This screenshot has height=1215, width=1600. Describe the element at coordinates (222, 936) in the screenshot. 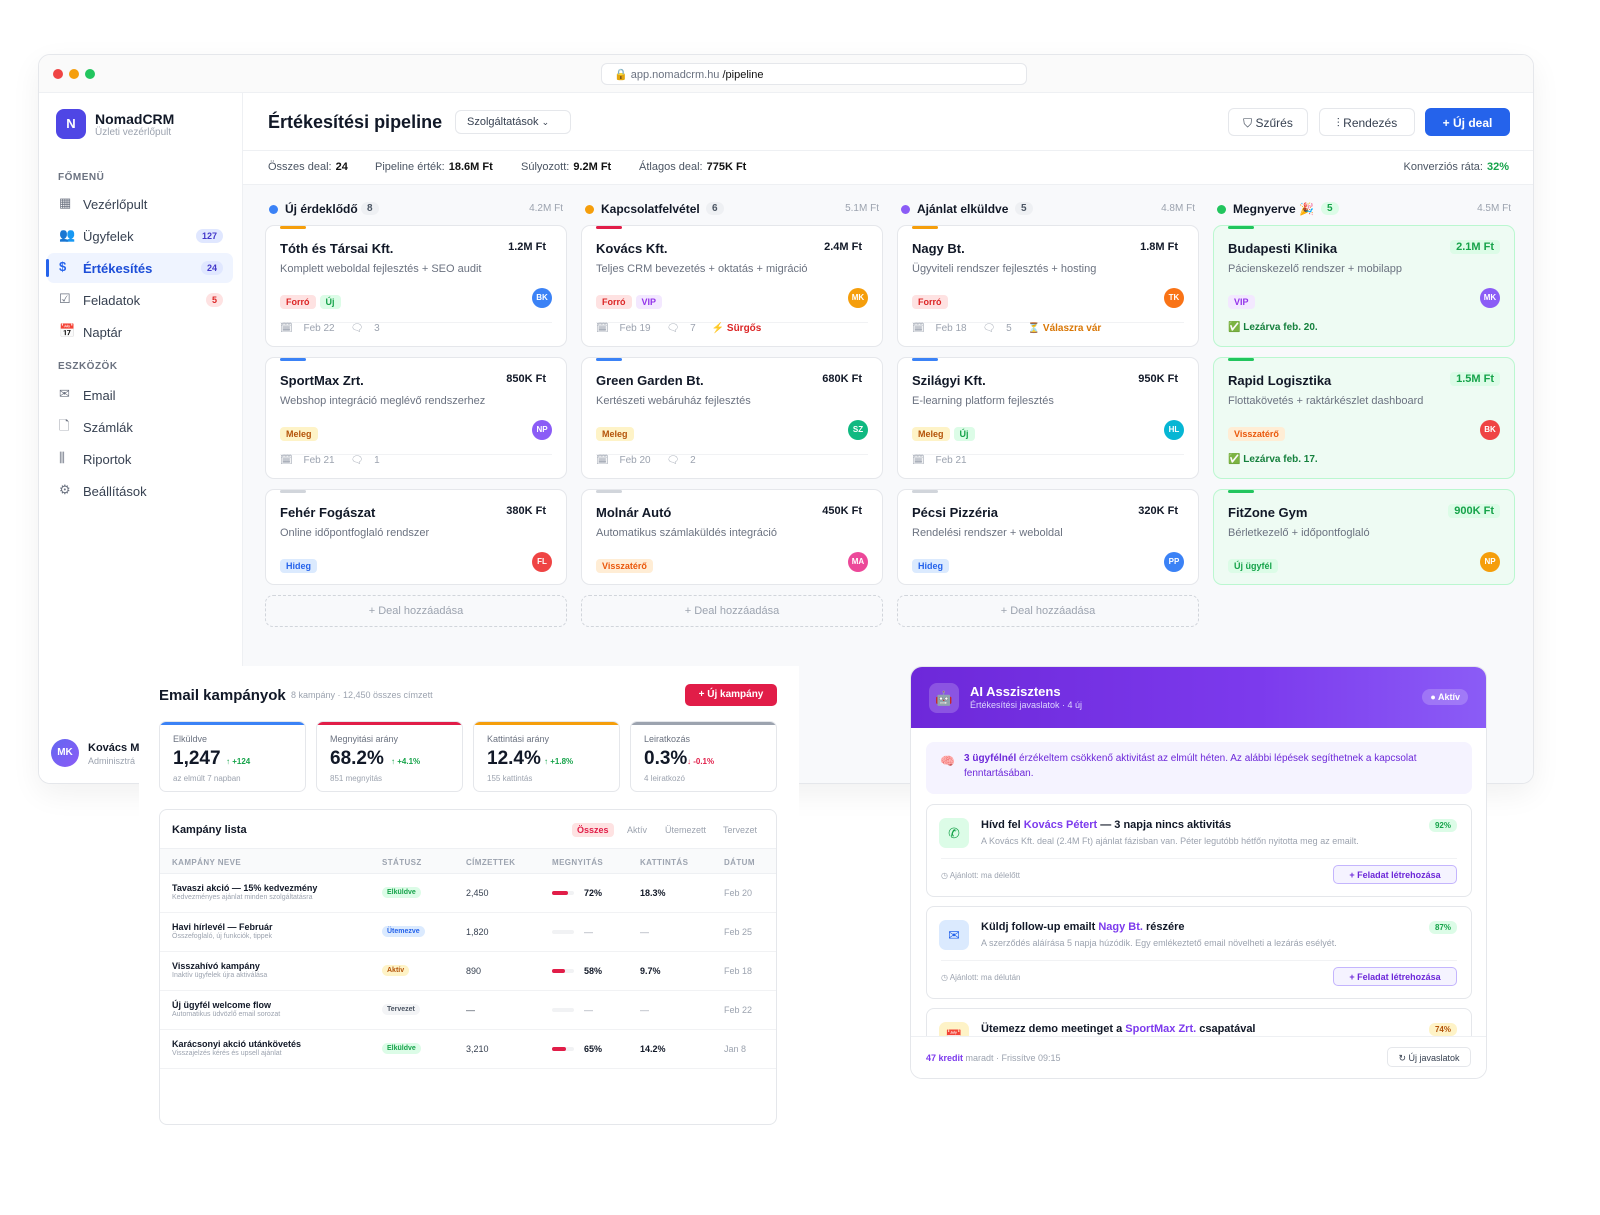

I see `campaign-subtitle: Összefoglaló, új funkciók, tippek` at that location.